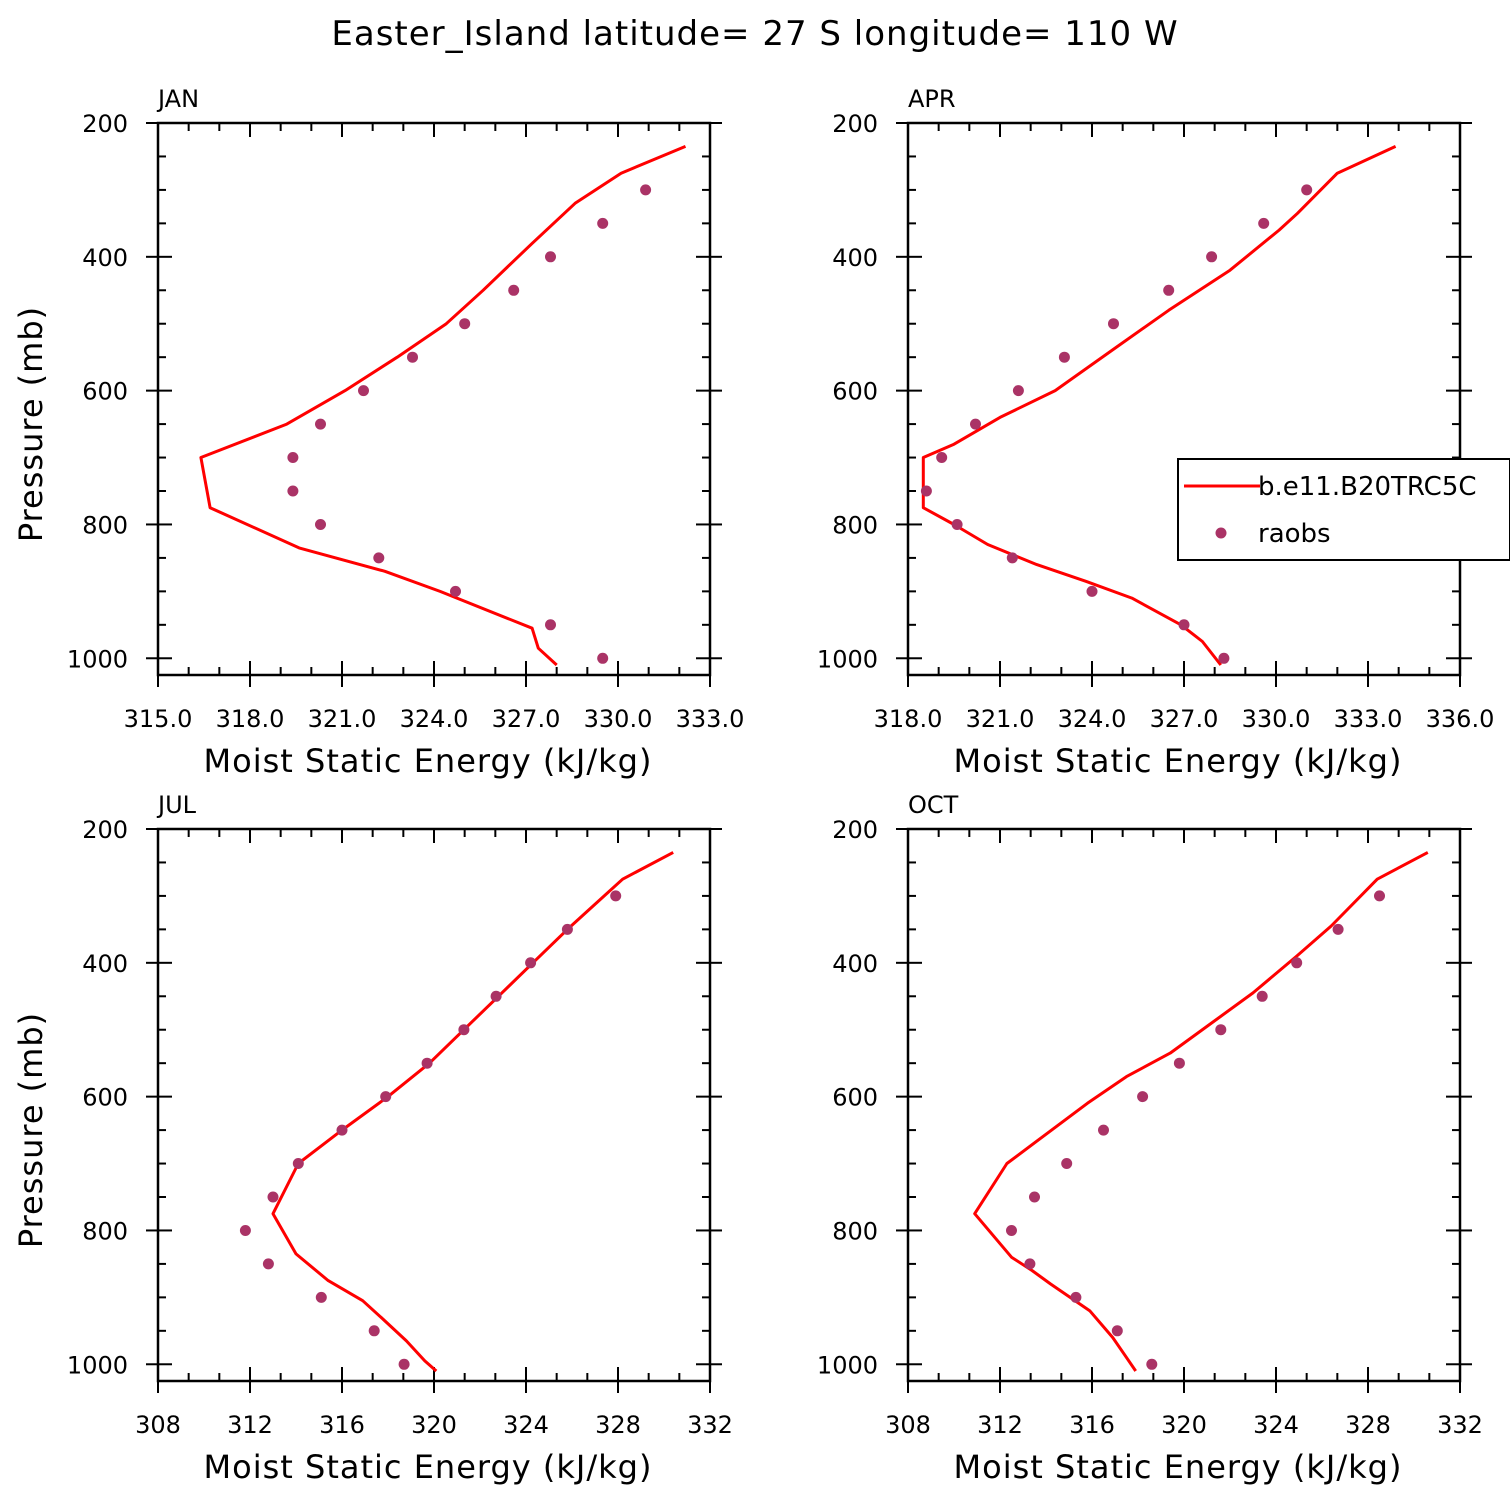 Image resolution: width=1510 pixels, height=1510 pixels. What do you see at coordinates (710, 1425) in the screenshot?
I see `x-tick-label: 332` at bounding box center [710, 1425].